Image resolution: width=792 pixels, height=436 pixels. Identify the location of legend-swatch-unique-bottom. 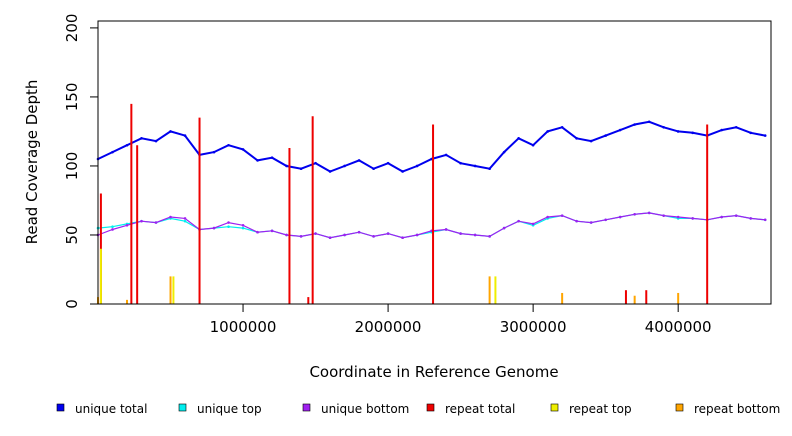
(306, 407).